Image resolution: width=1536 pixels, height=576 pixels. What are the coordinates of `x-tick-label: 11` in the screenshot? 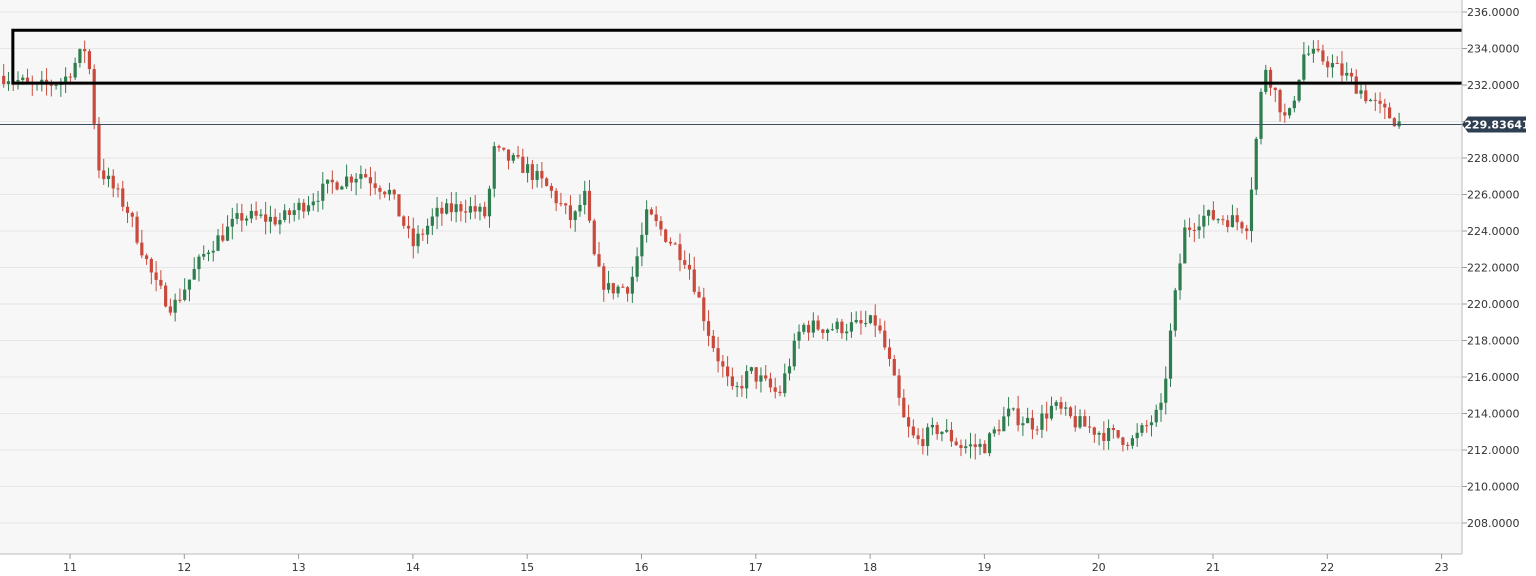 It's located at (70, 566).